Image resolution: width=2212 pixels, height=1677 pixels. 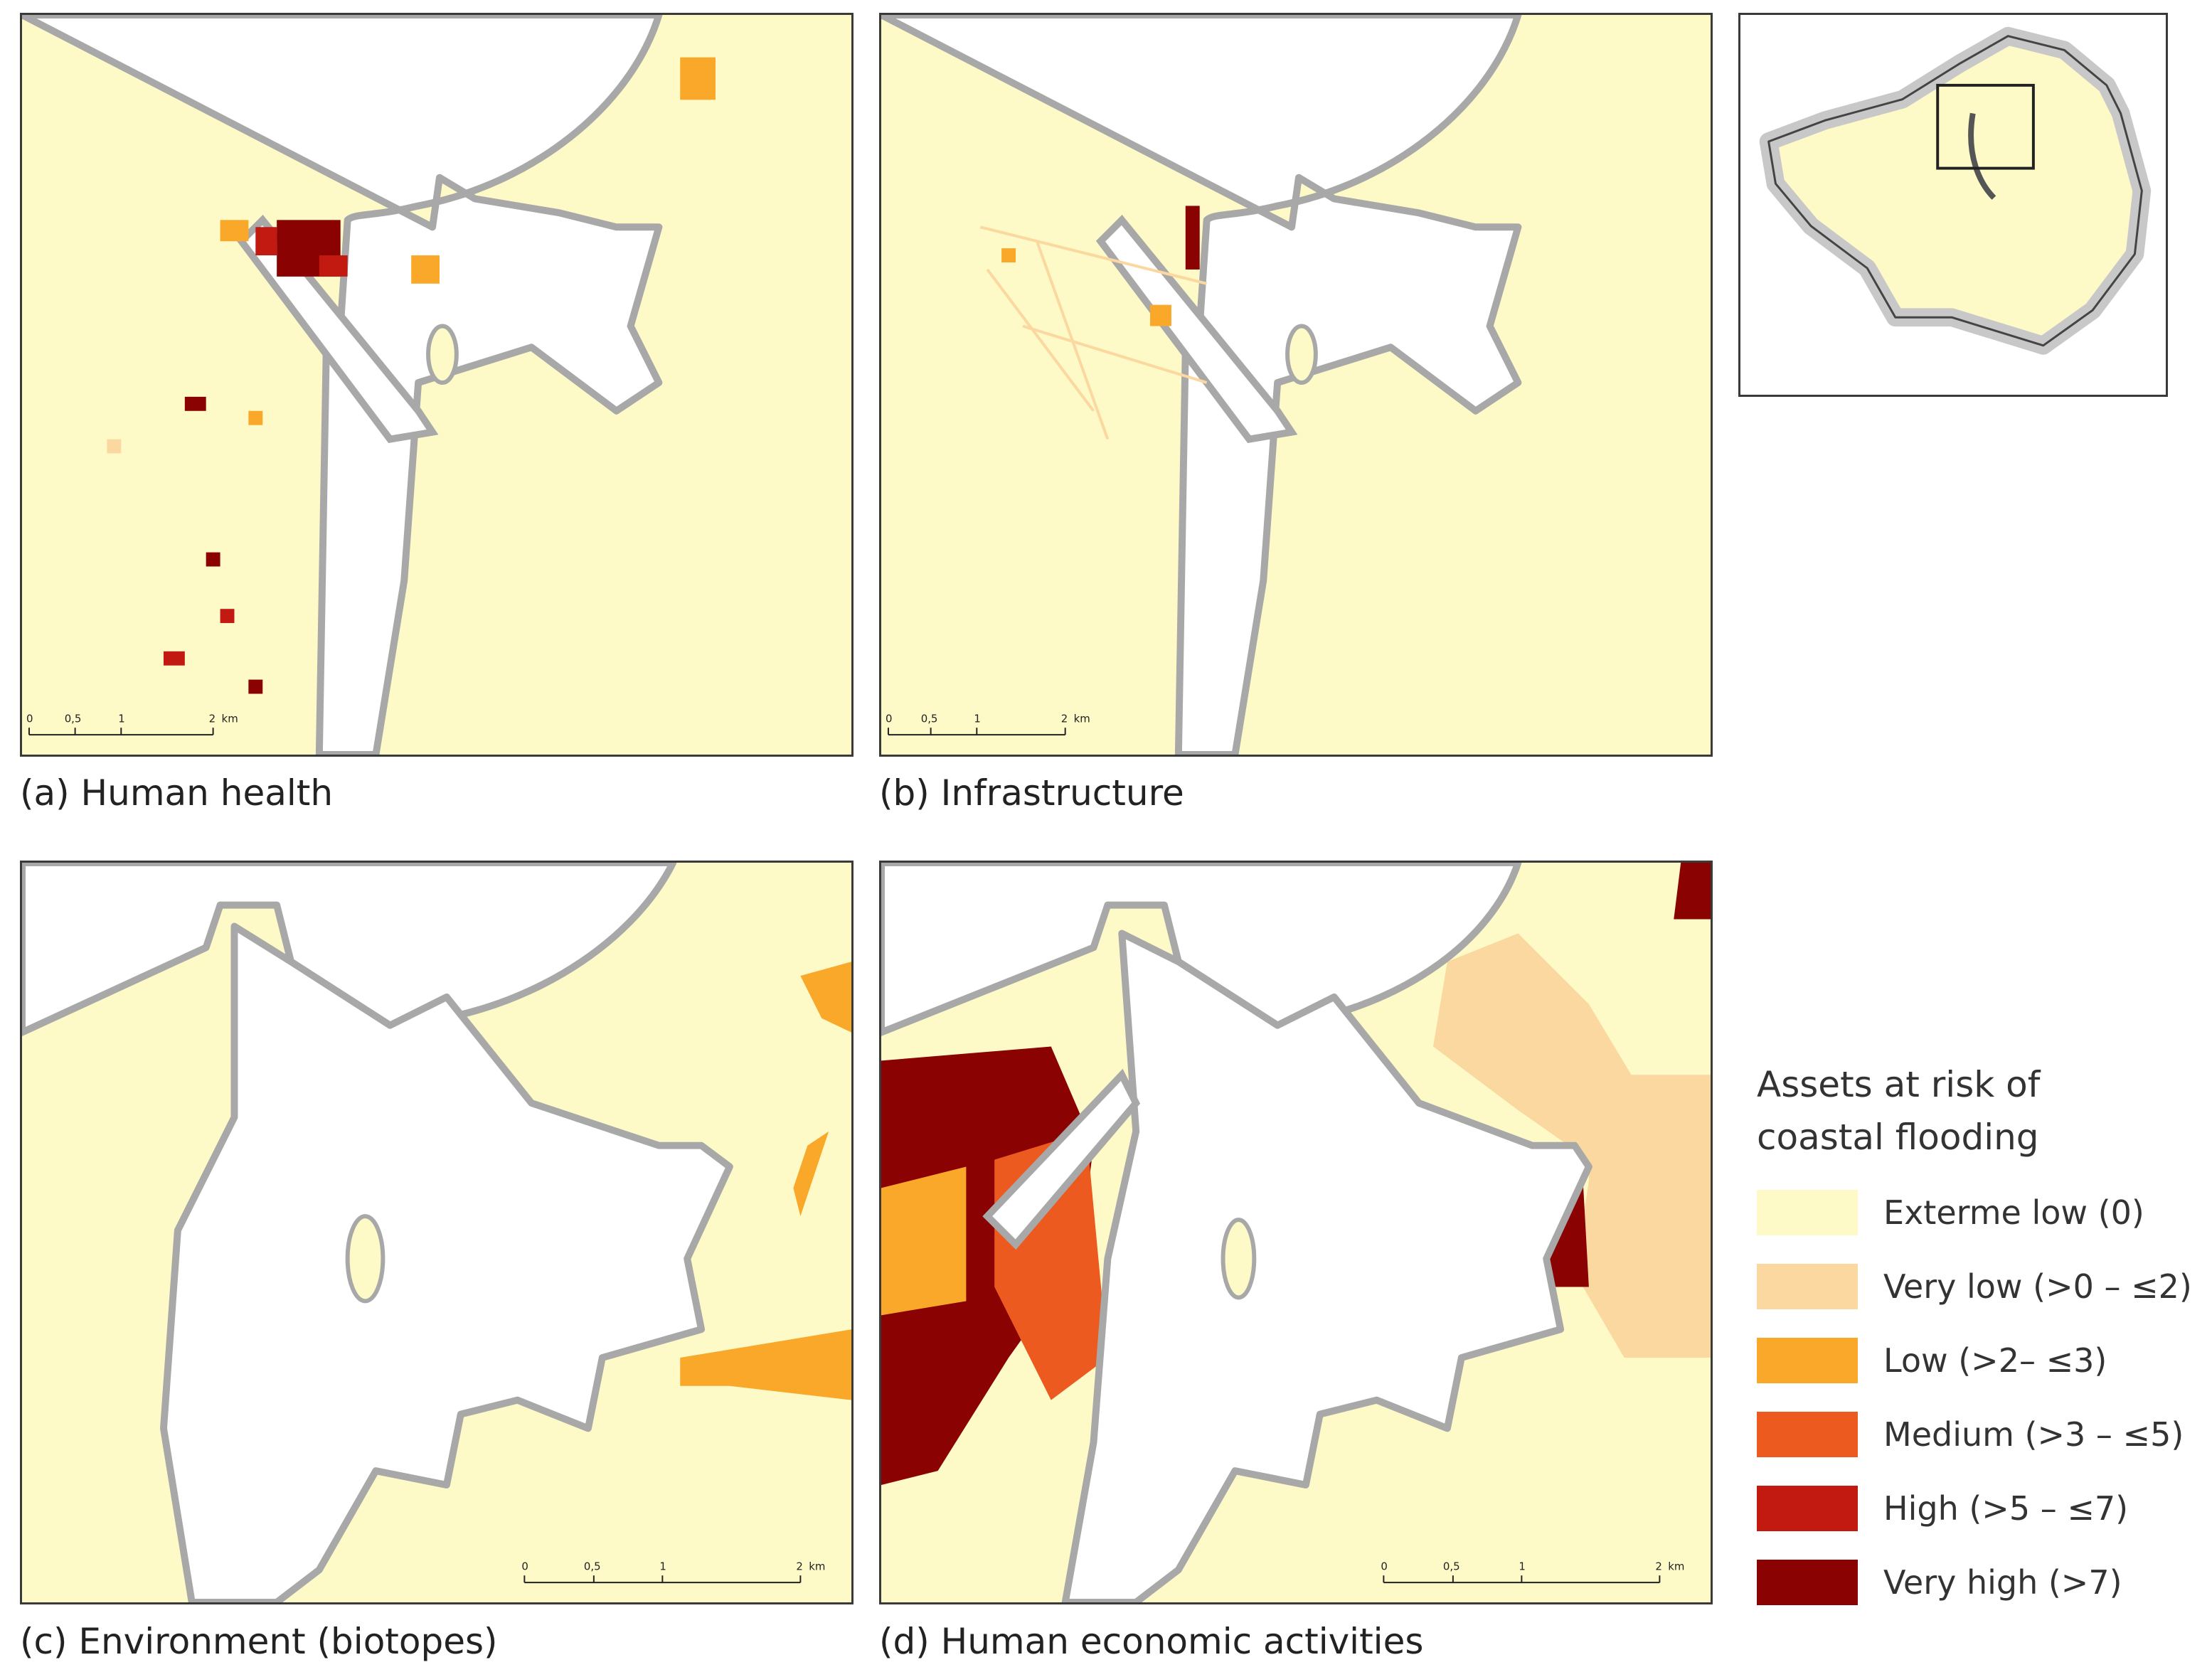 I want to click on legend-item-extreme-low: Exterme low (0), so click(x=1950, y=1212).